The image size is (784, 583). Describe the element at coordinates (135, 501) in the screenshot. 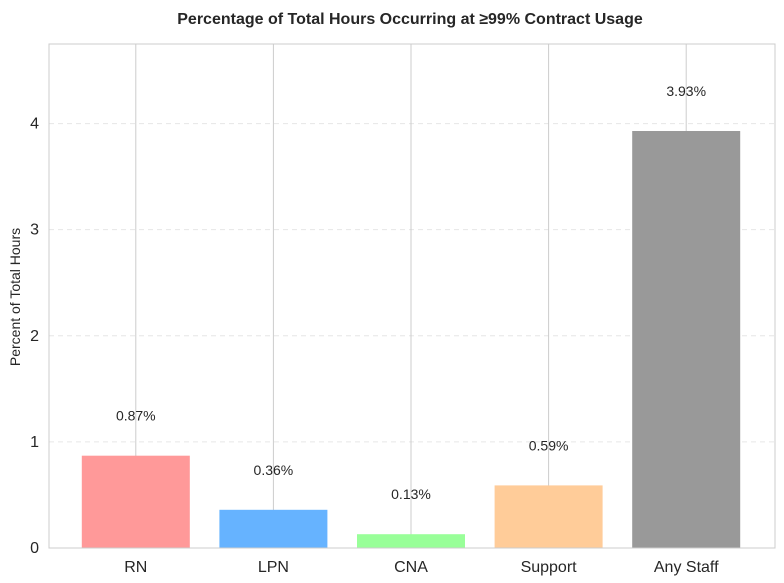

I see `bar-rn` at that location.